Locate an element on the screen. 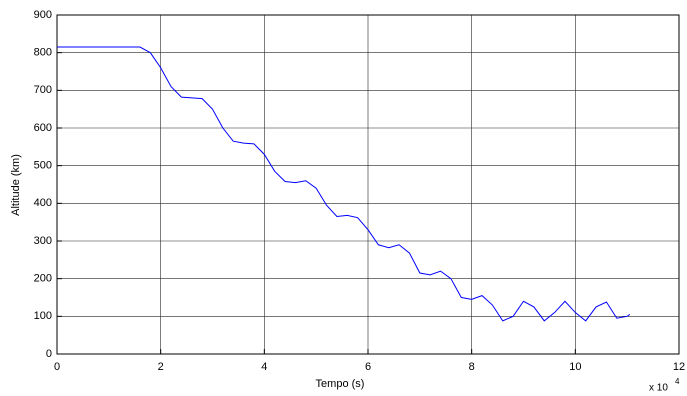 The width and height of the screenshot is (687, 396). y-tick-label: 800 is located at coordinates (43, 53).